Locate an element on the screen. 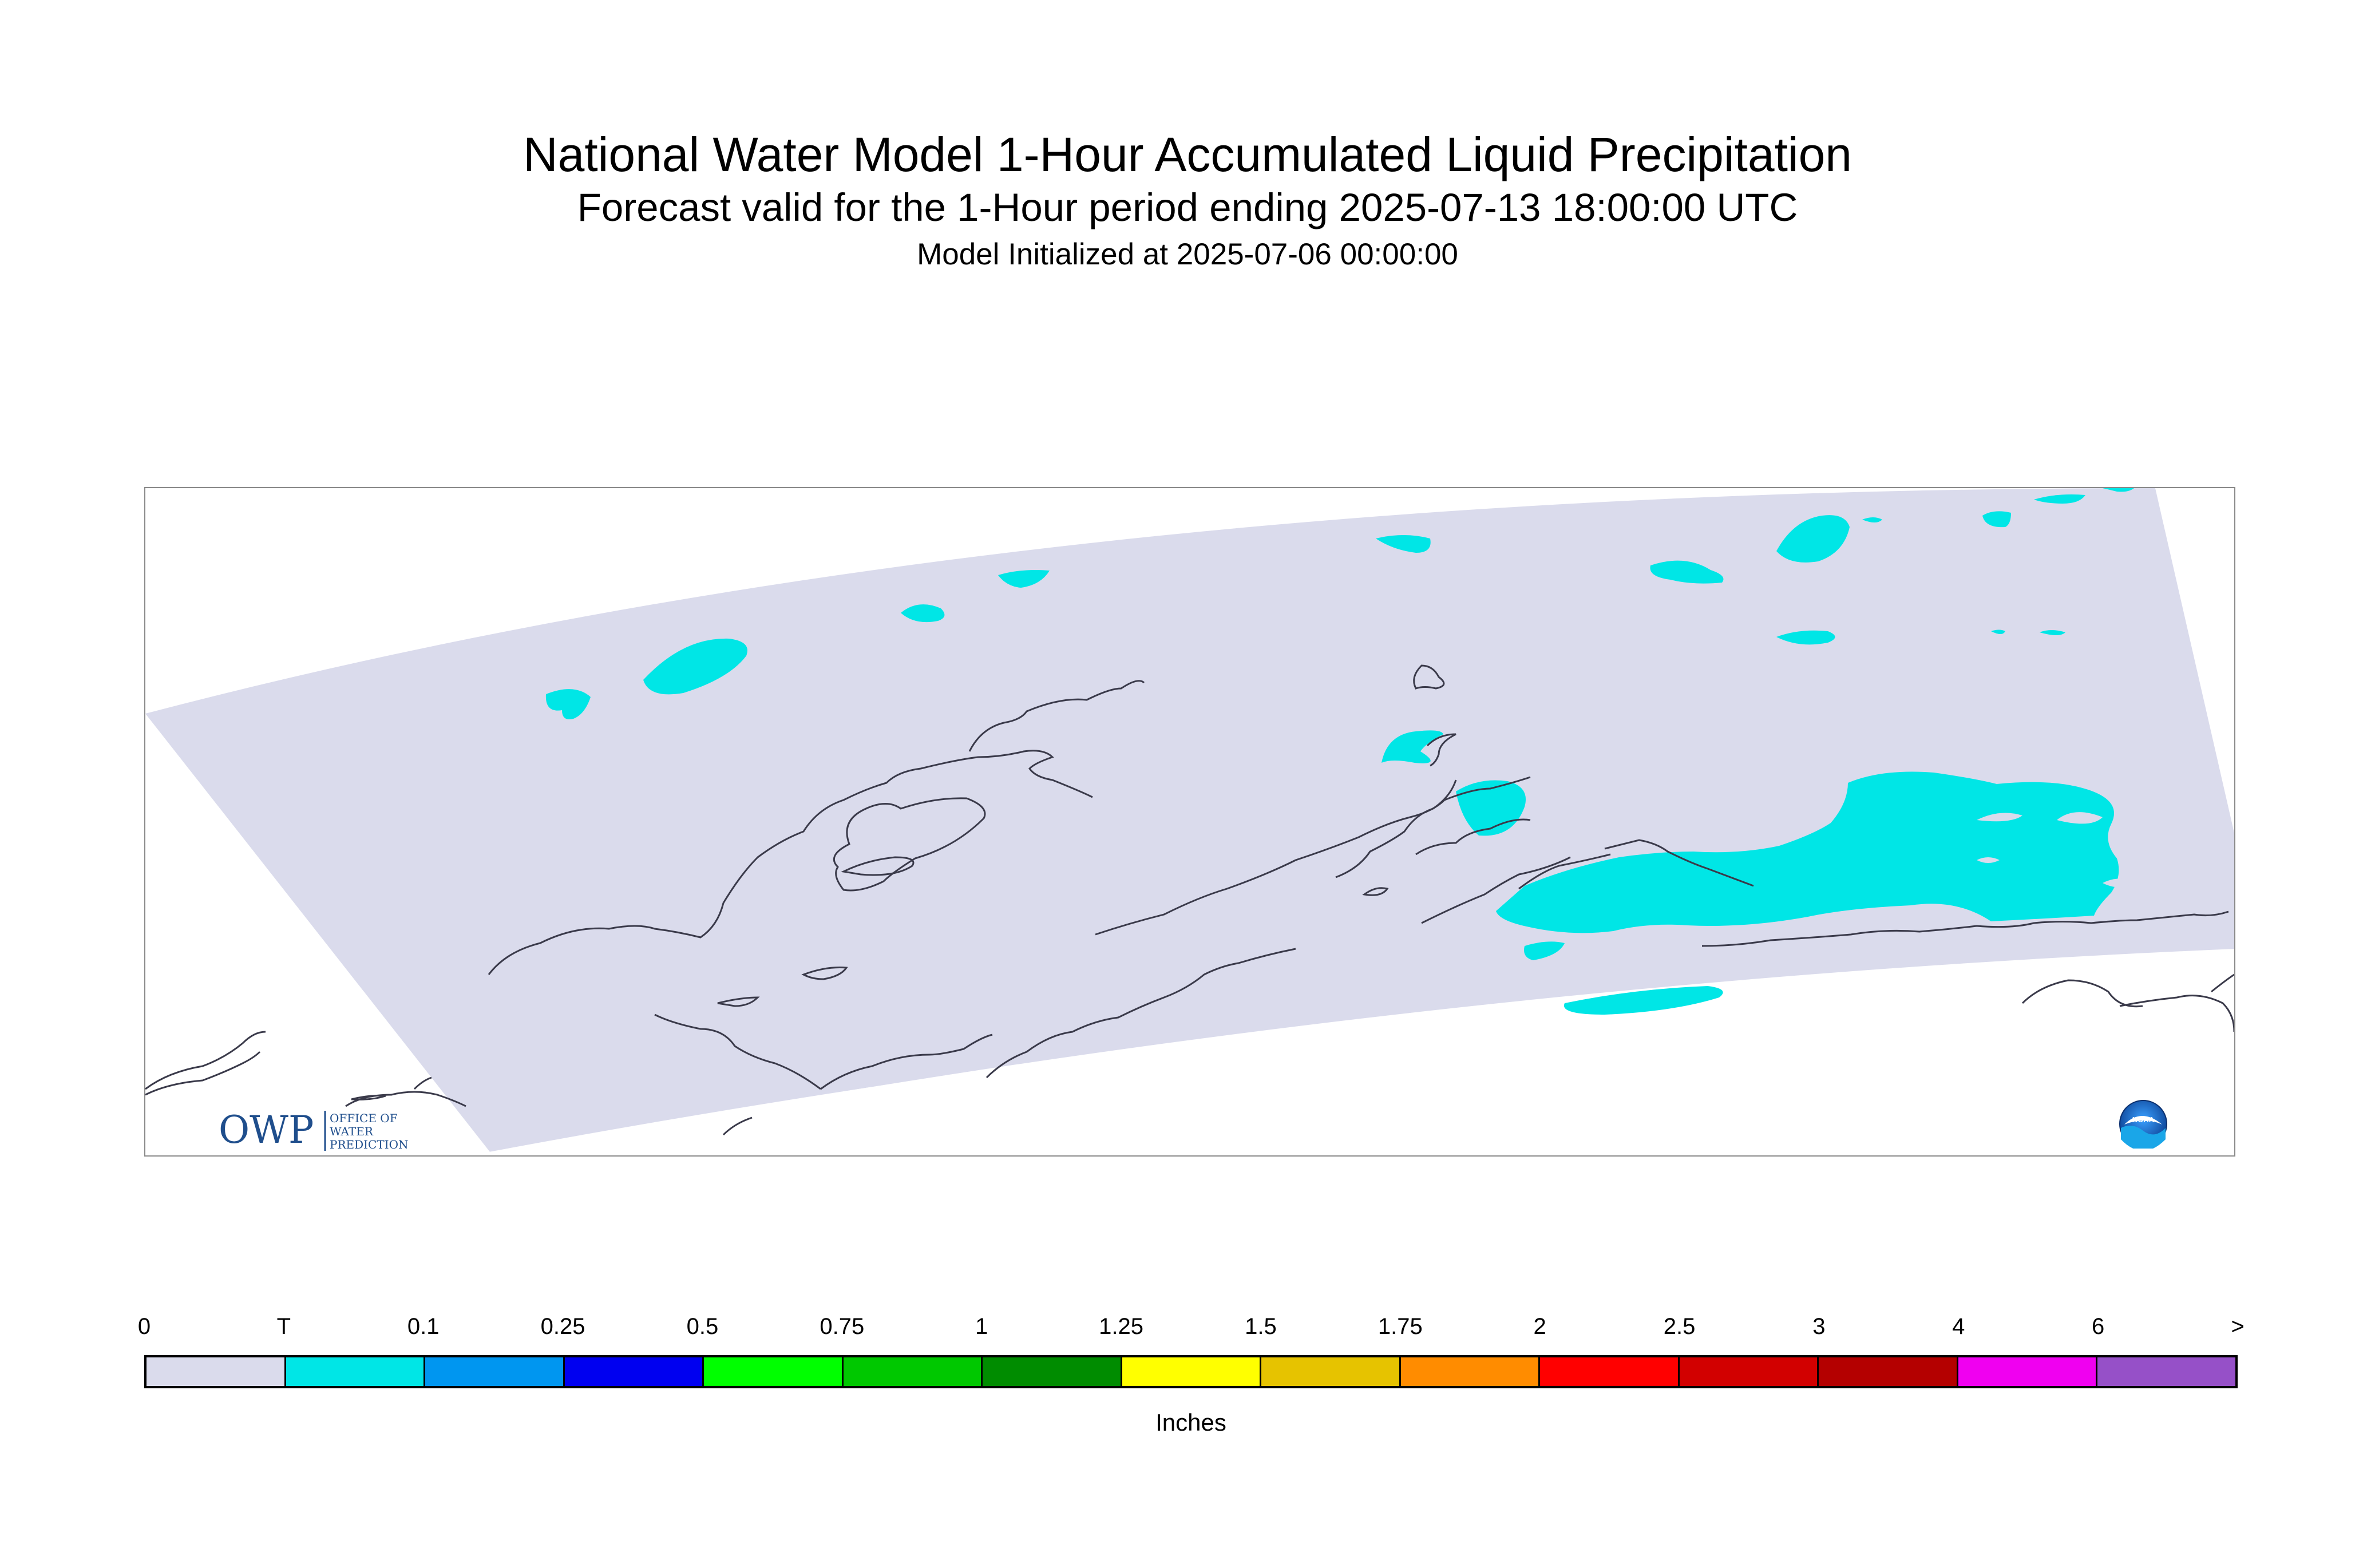  coastline-outside is located at coordinates (266, 1075).